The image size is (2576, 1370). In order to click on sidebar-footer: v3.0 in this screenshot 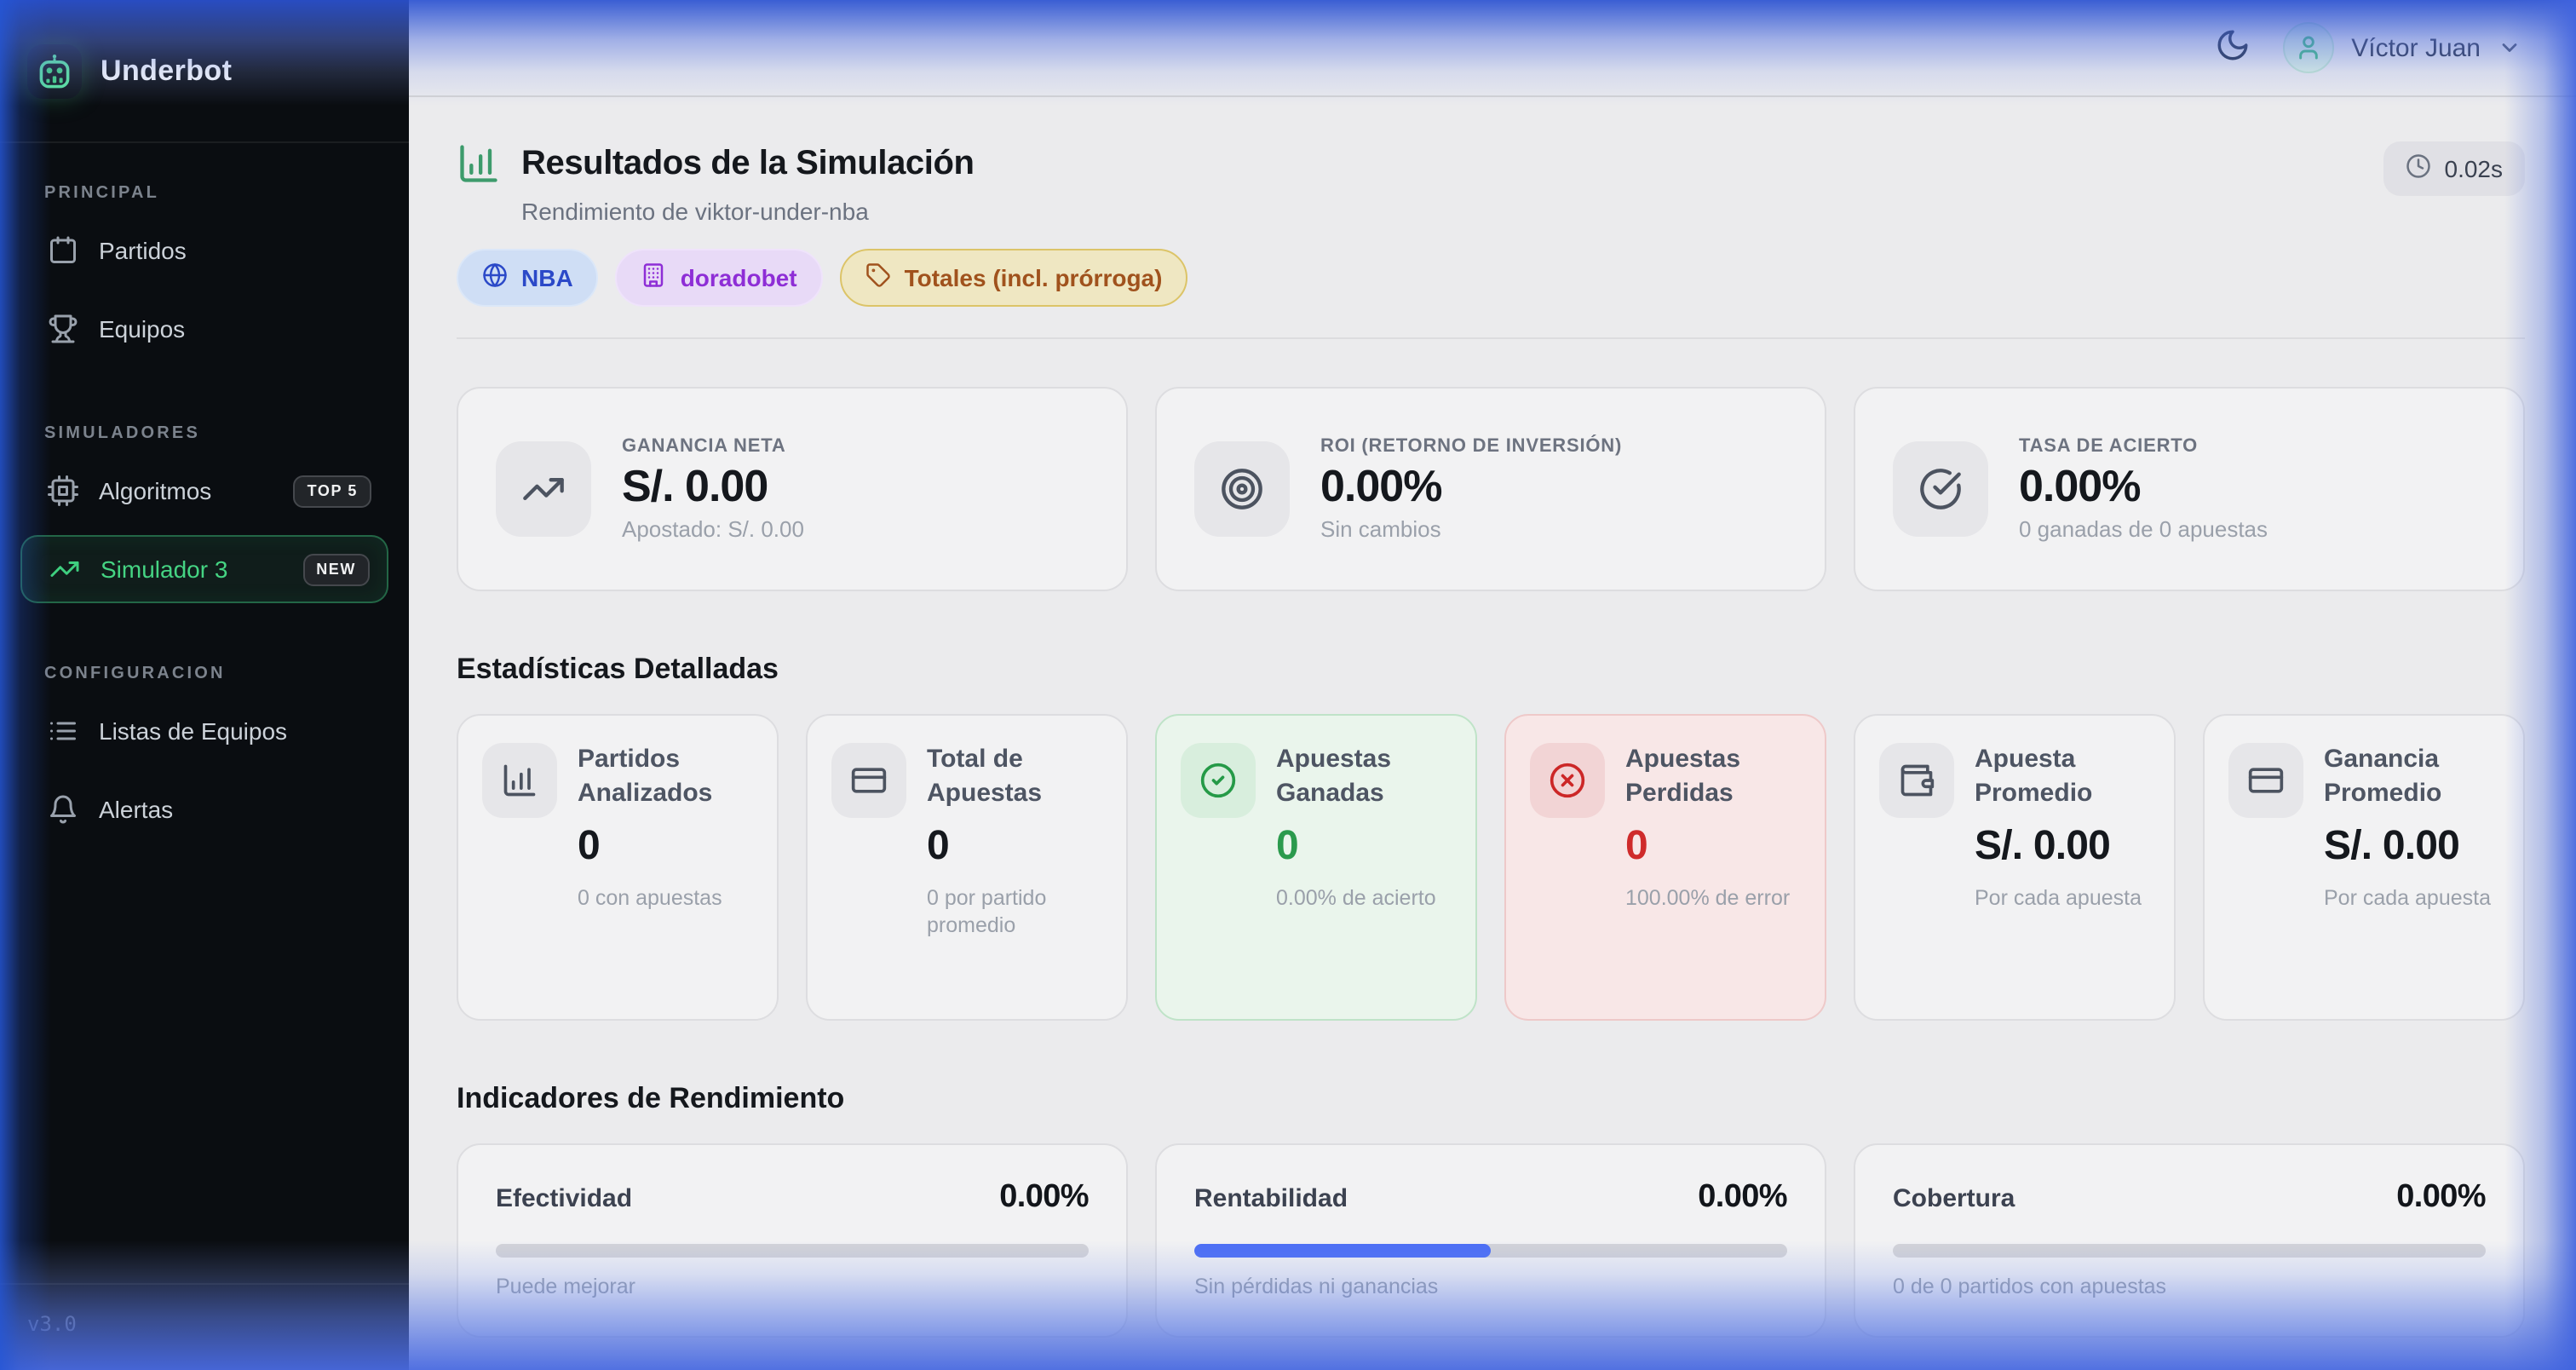, I will do `click(205, 1327)`.